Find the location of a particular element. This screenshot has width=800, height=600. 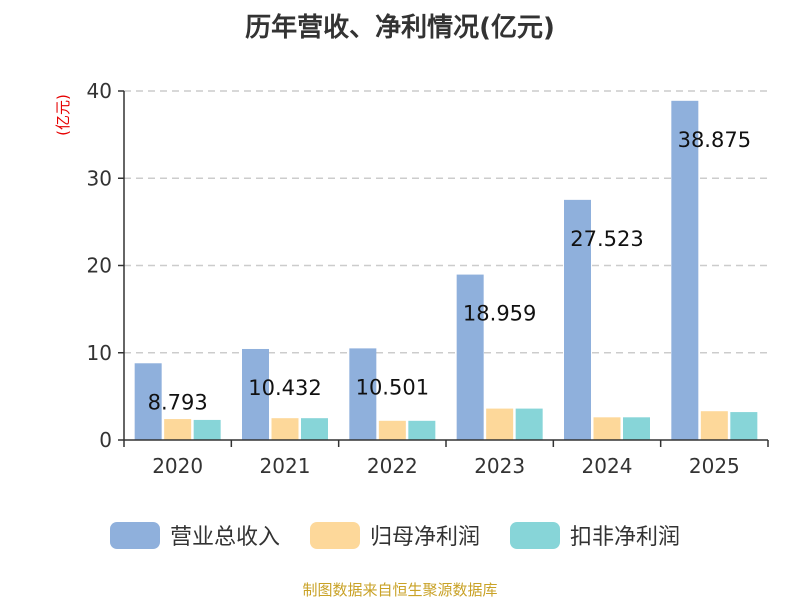

bar-扣非净利润-2022 is located at coordinates (422, 430).